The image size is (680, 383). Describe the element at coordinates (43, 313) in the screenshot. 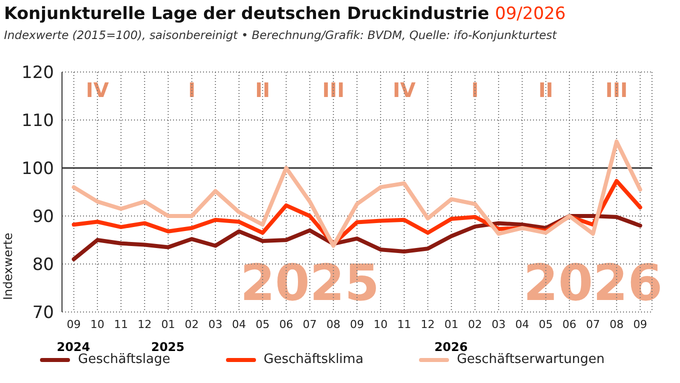

I see `y-tick-label: 70` at that location.